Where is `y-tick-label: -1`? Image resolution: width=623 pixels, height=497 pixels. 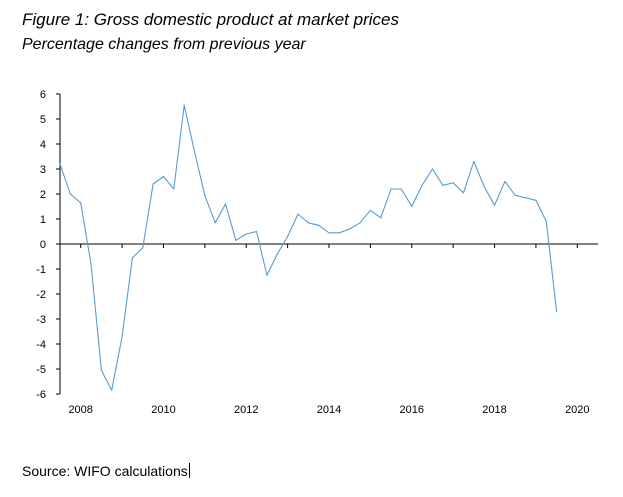
y-tick-label: -1 is located at coordinates (41, 270).